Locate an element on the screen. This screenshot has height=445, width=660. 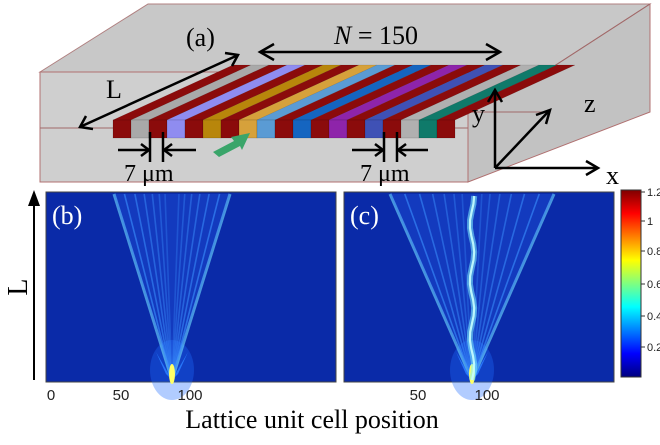
y-axis-annotation: L is located at coordinates (21, 285).